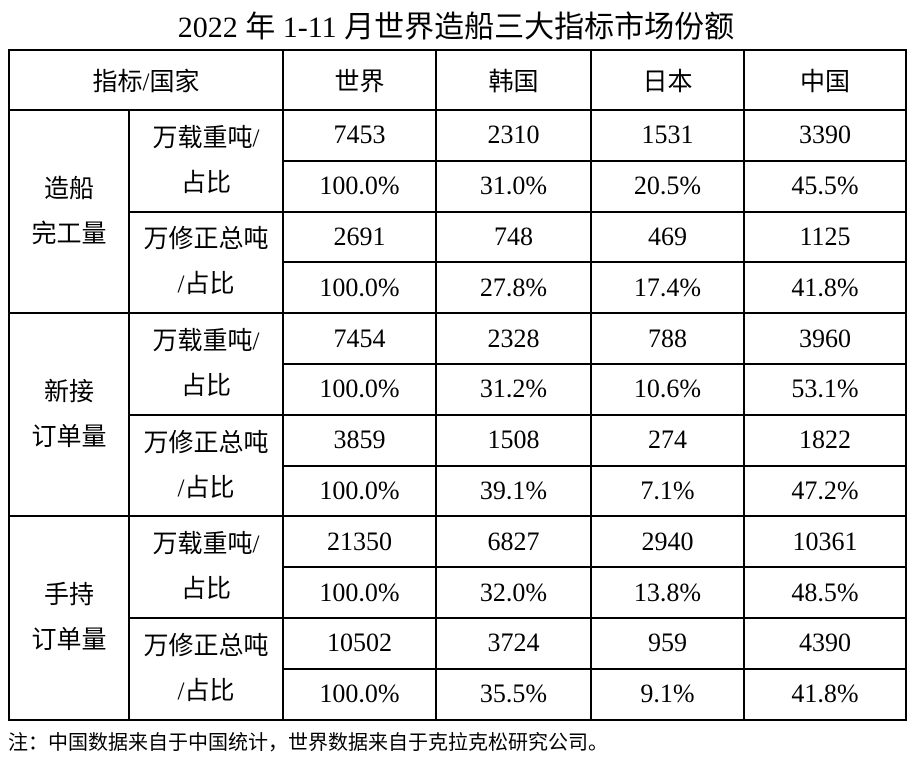 The image size is (912, 768). Describe the element at coordinates (69, 618) in the screenshot. I see `group-label: 手持 订单量` at that location.